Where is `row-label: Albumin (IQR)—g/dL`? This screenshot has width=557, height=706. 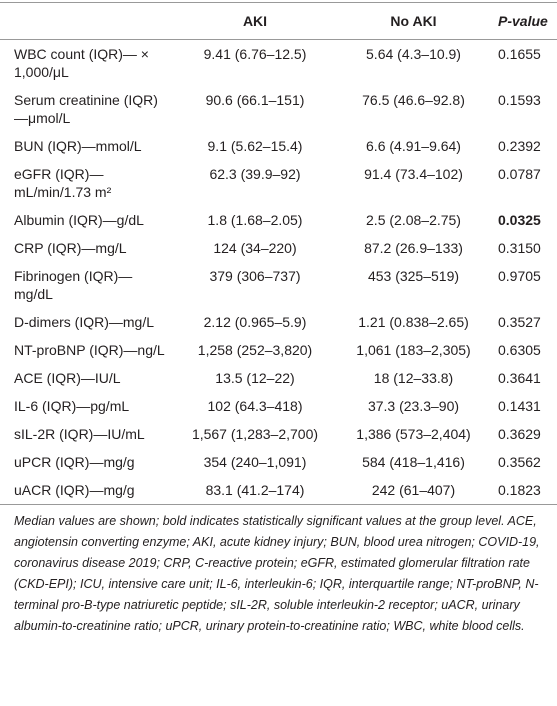 row-label: Albumin (IQR)—g/dL is located at coordinates (79, 220).